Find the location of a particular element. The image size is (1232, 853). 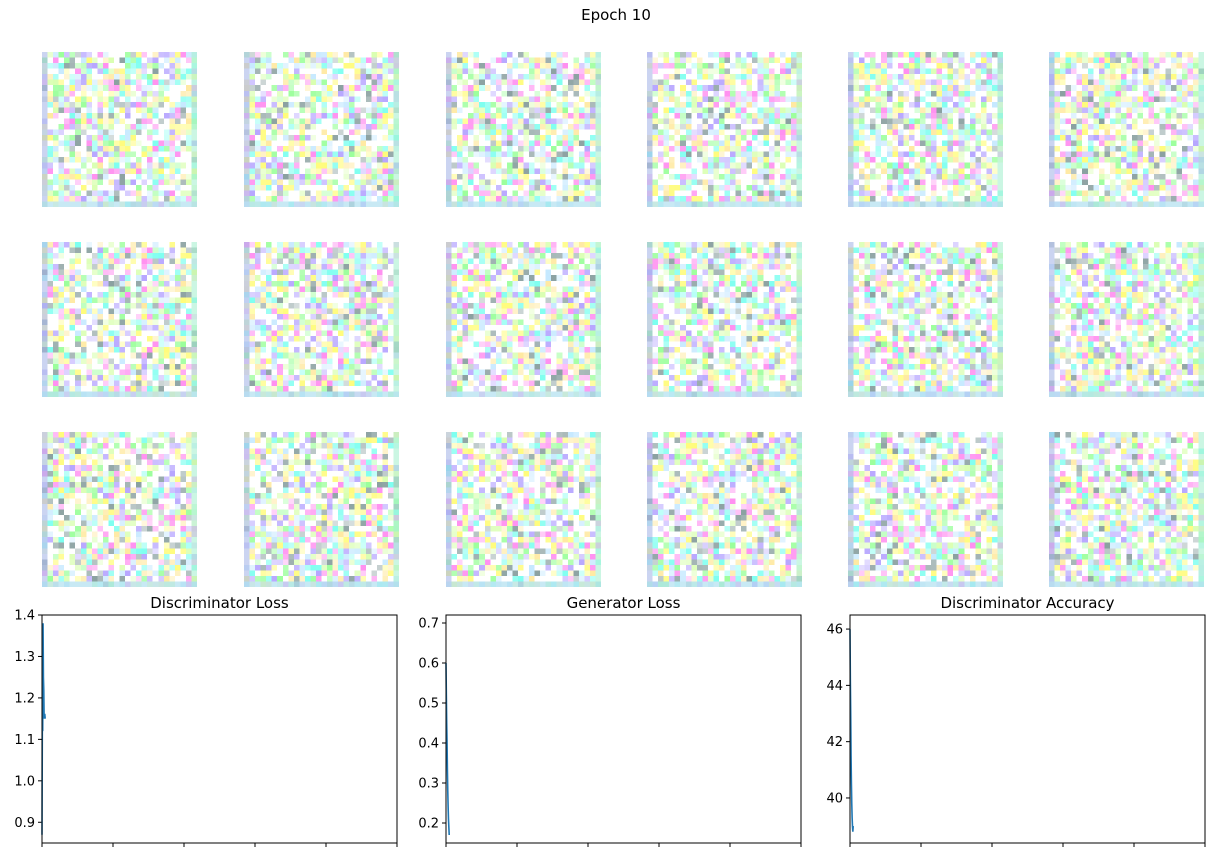

y-tick-label: 46 is located at coordinates (834, 630).